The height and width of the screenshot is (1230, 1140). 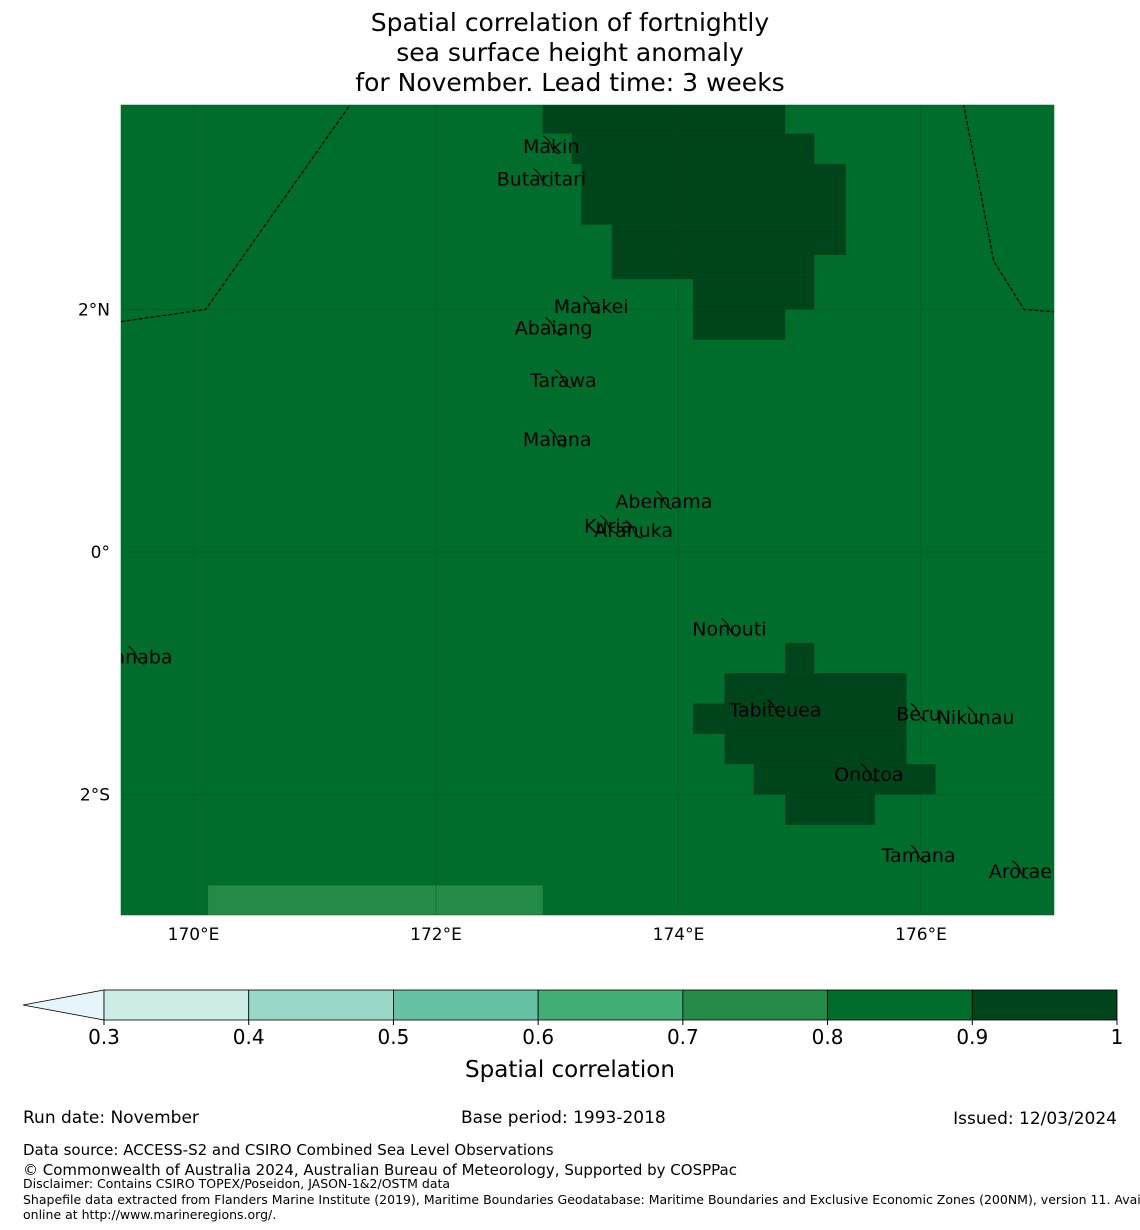 I want to click on island-label: Nonouti, so click(x=729, y=629).